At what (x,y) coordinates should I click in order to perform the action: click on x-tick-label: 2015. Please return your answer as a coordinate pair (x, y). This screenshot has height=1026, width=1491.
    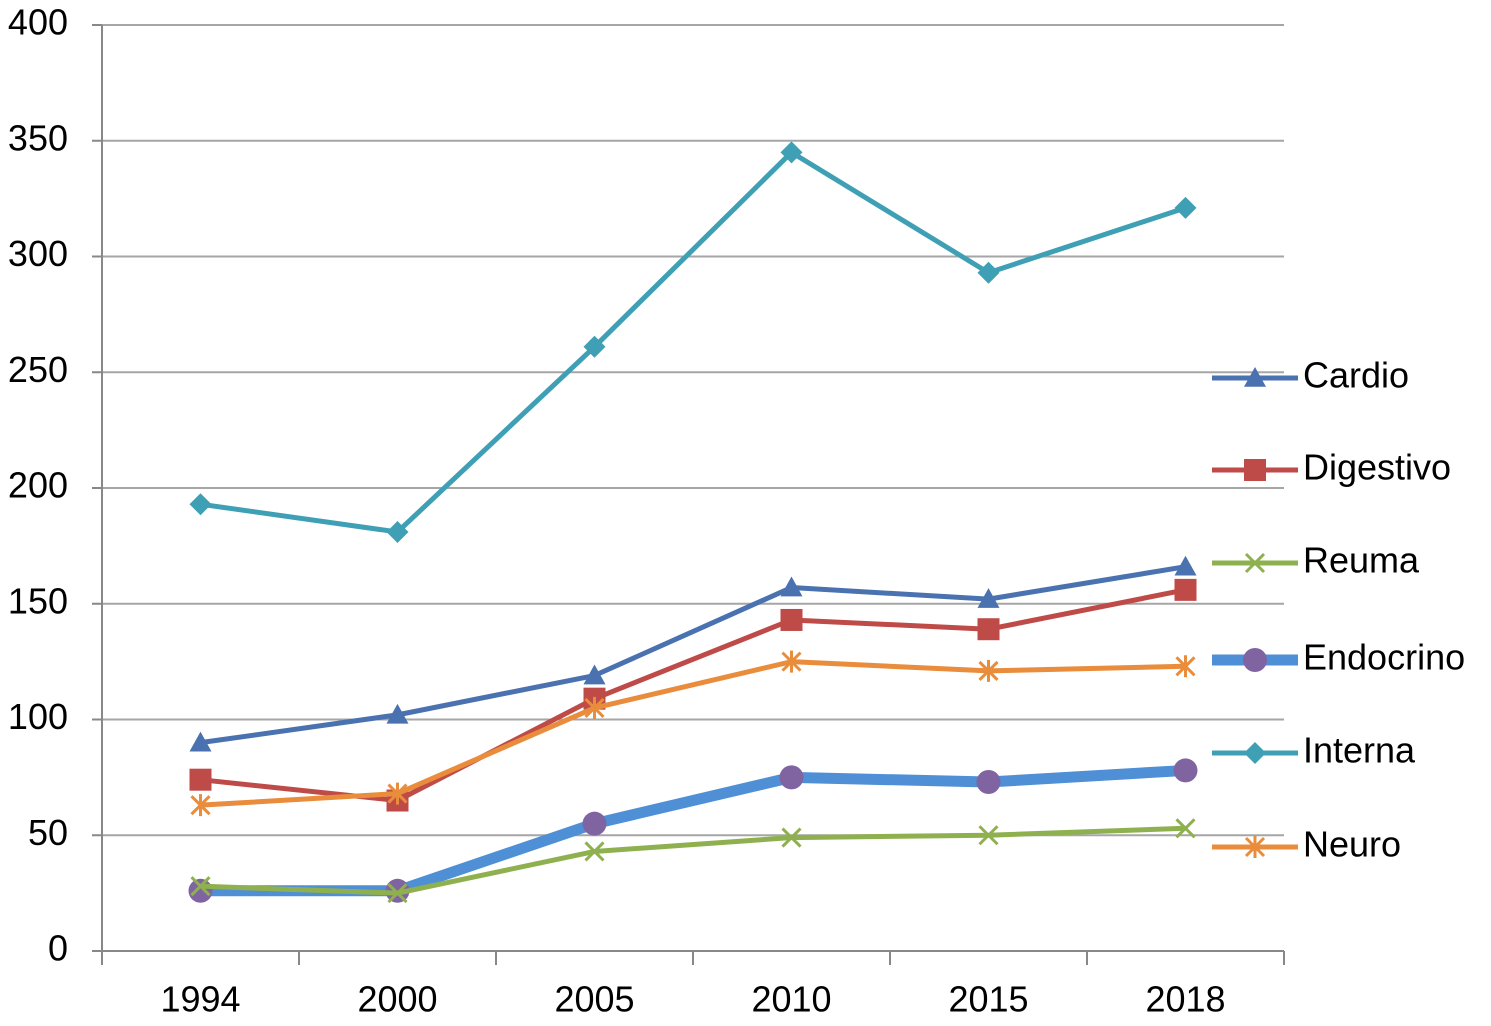
    Looking at the image, I should click on (988, 999).